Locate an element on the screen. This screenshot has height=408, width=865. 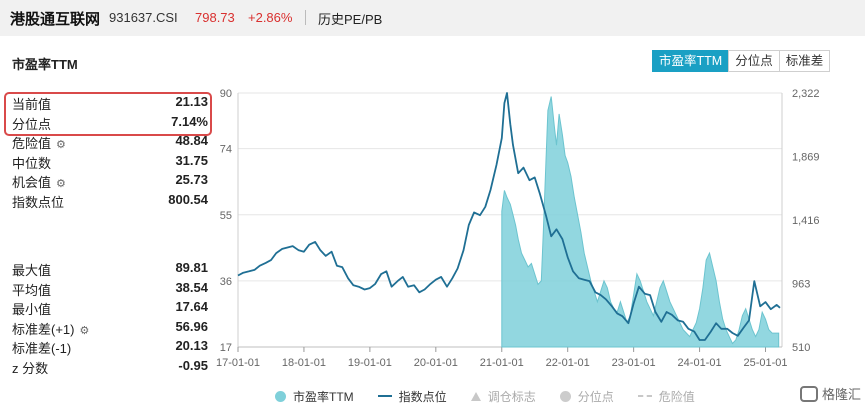
stat-row: 标准差(+1) ⚙ 56.96 is located at coordinates (110, 327).